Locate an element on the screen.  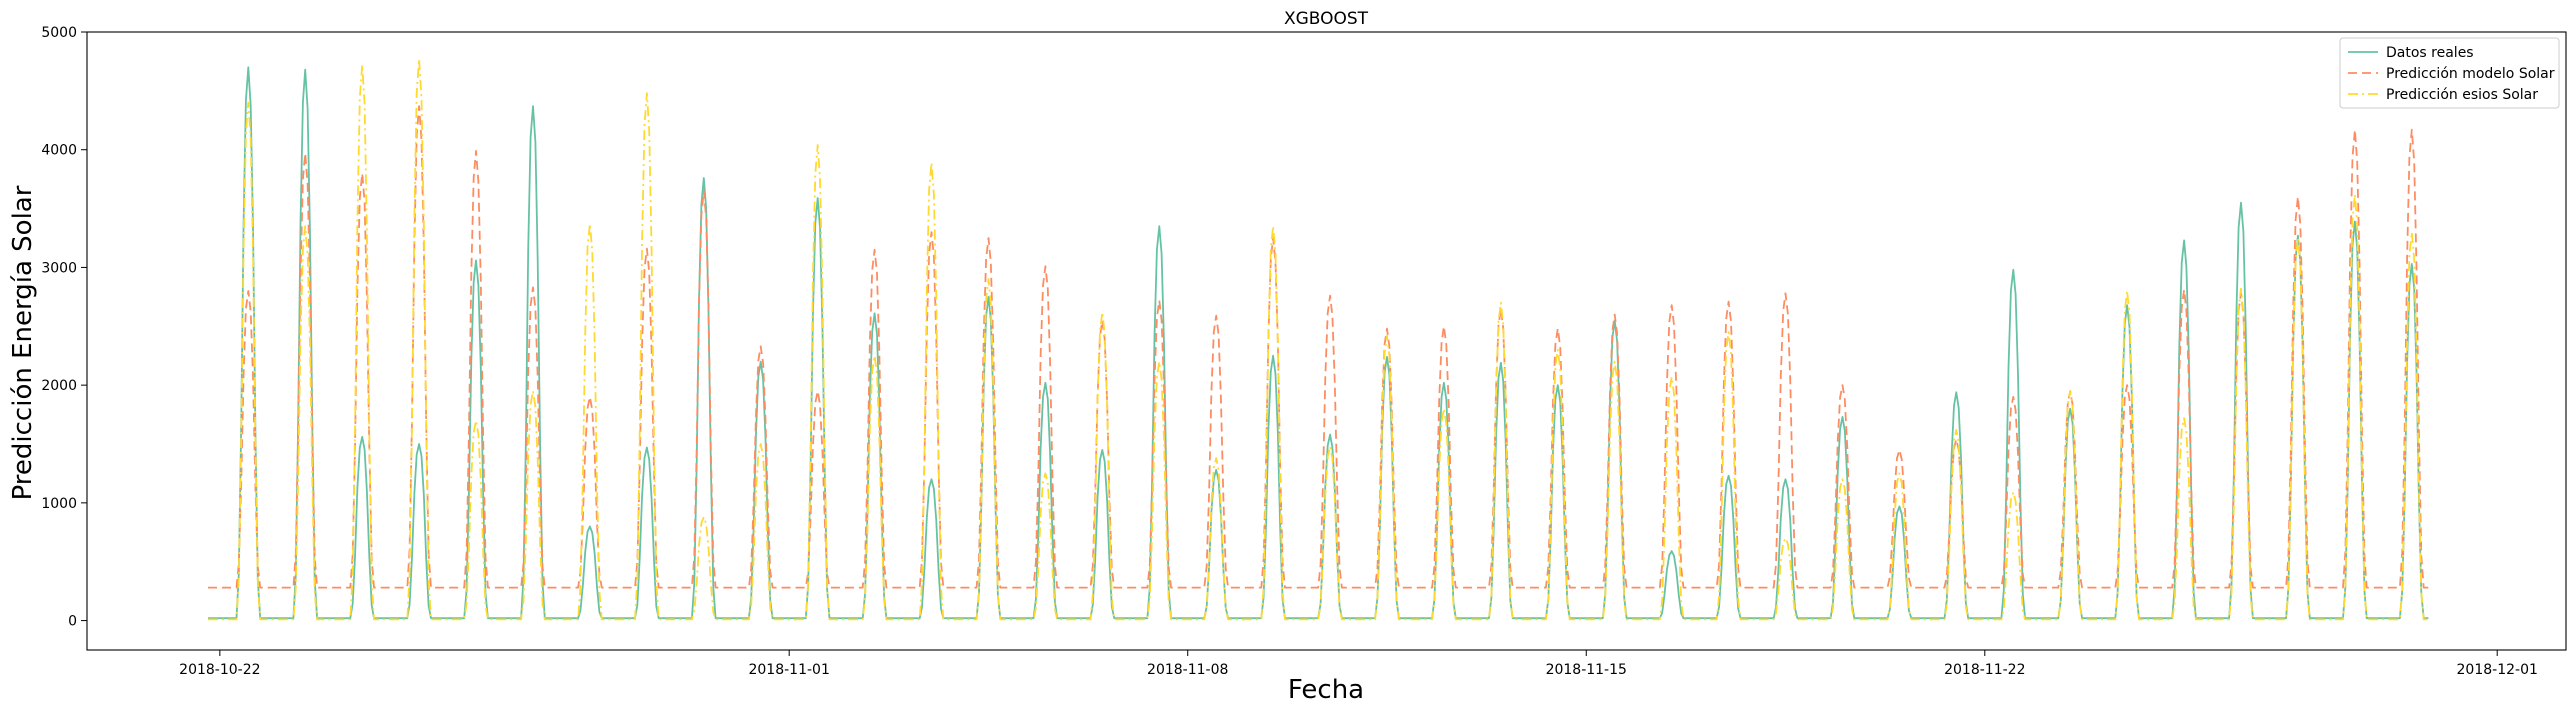
x-tick-label: 2018-10-22 is located at coordinates (219, 670).